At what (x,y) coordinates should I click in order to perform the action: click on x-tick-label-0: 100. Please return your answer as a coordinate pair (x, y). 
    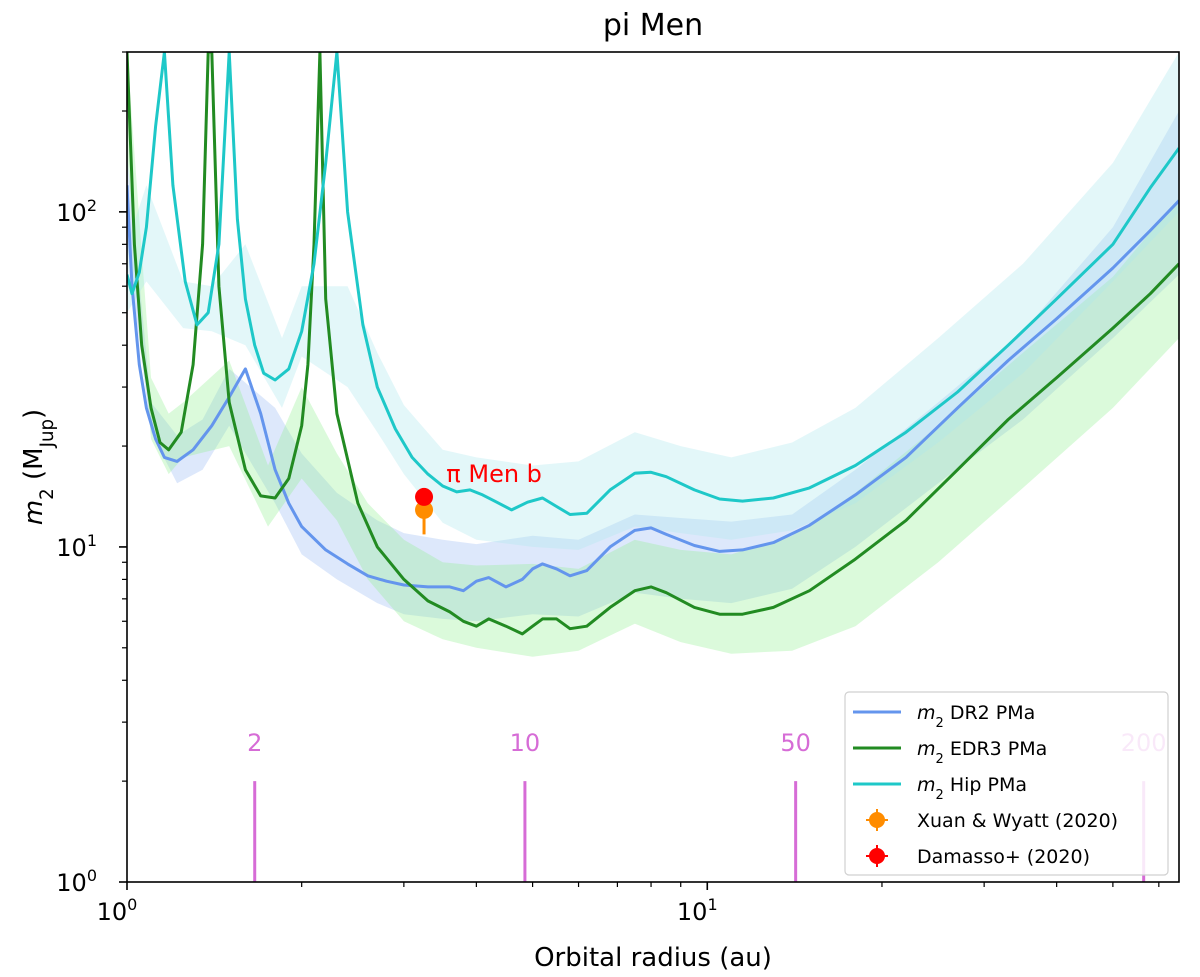
    Looking at the image, I should click on (117, 910).